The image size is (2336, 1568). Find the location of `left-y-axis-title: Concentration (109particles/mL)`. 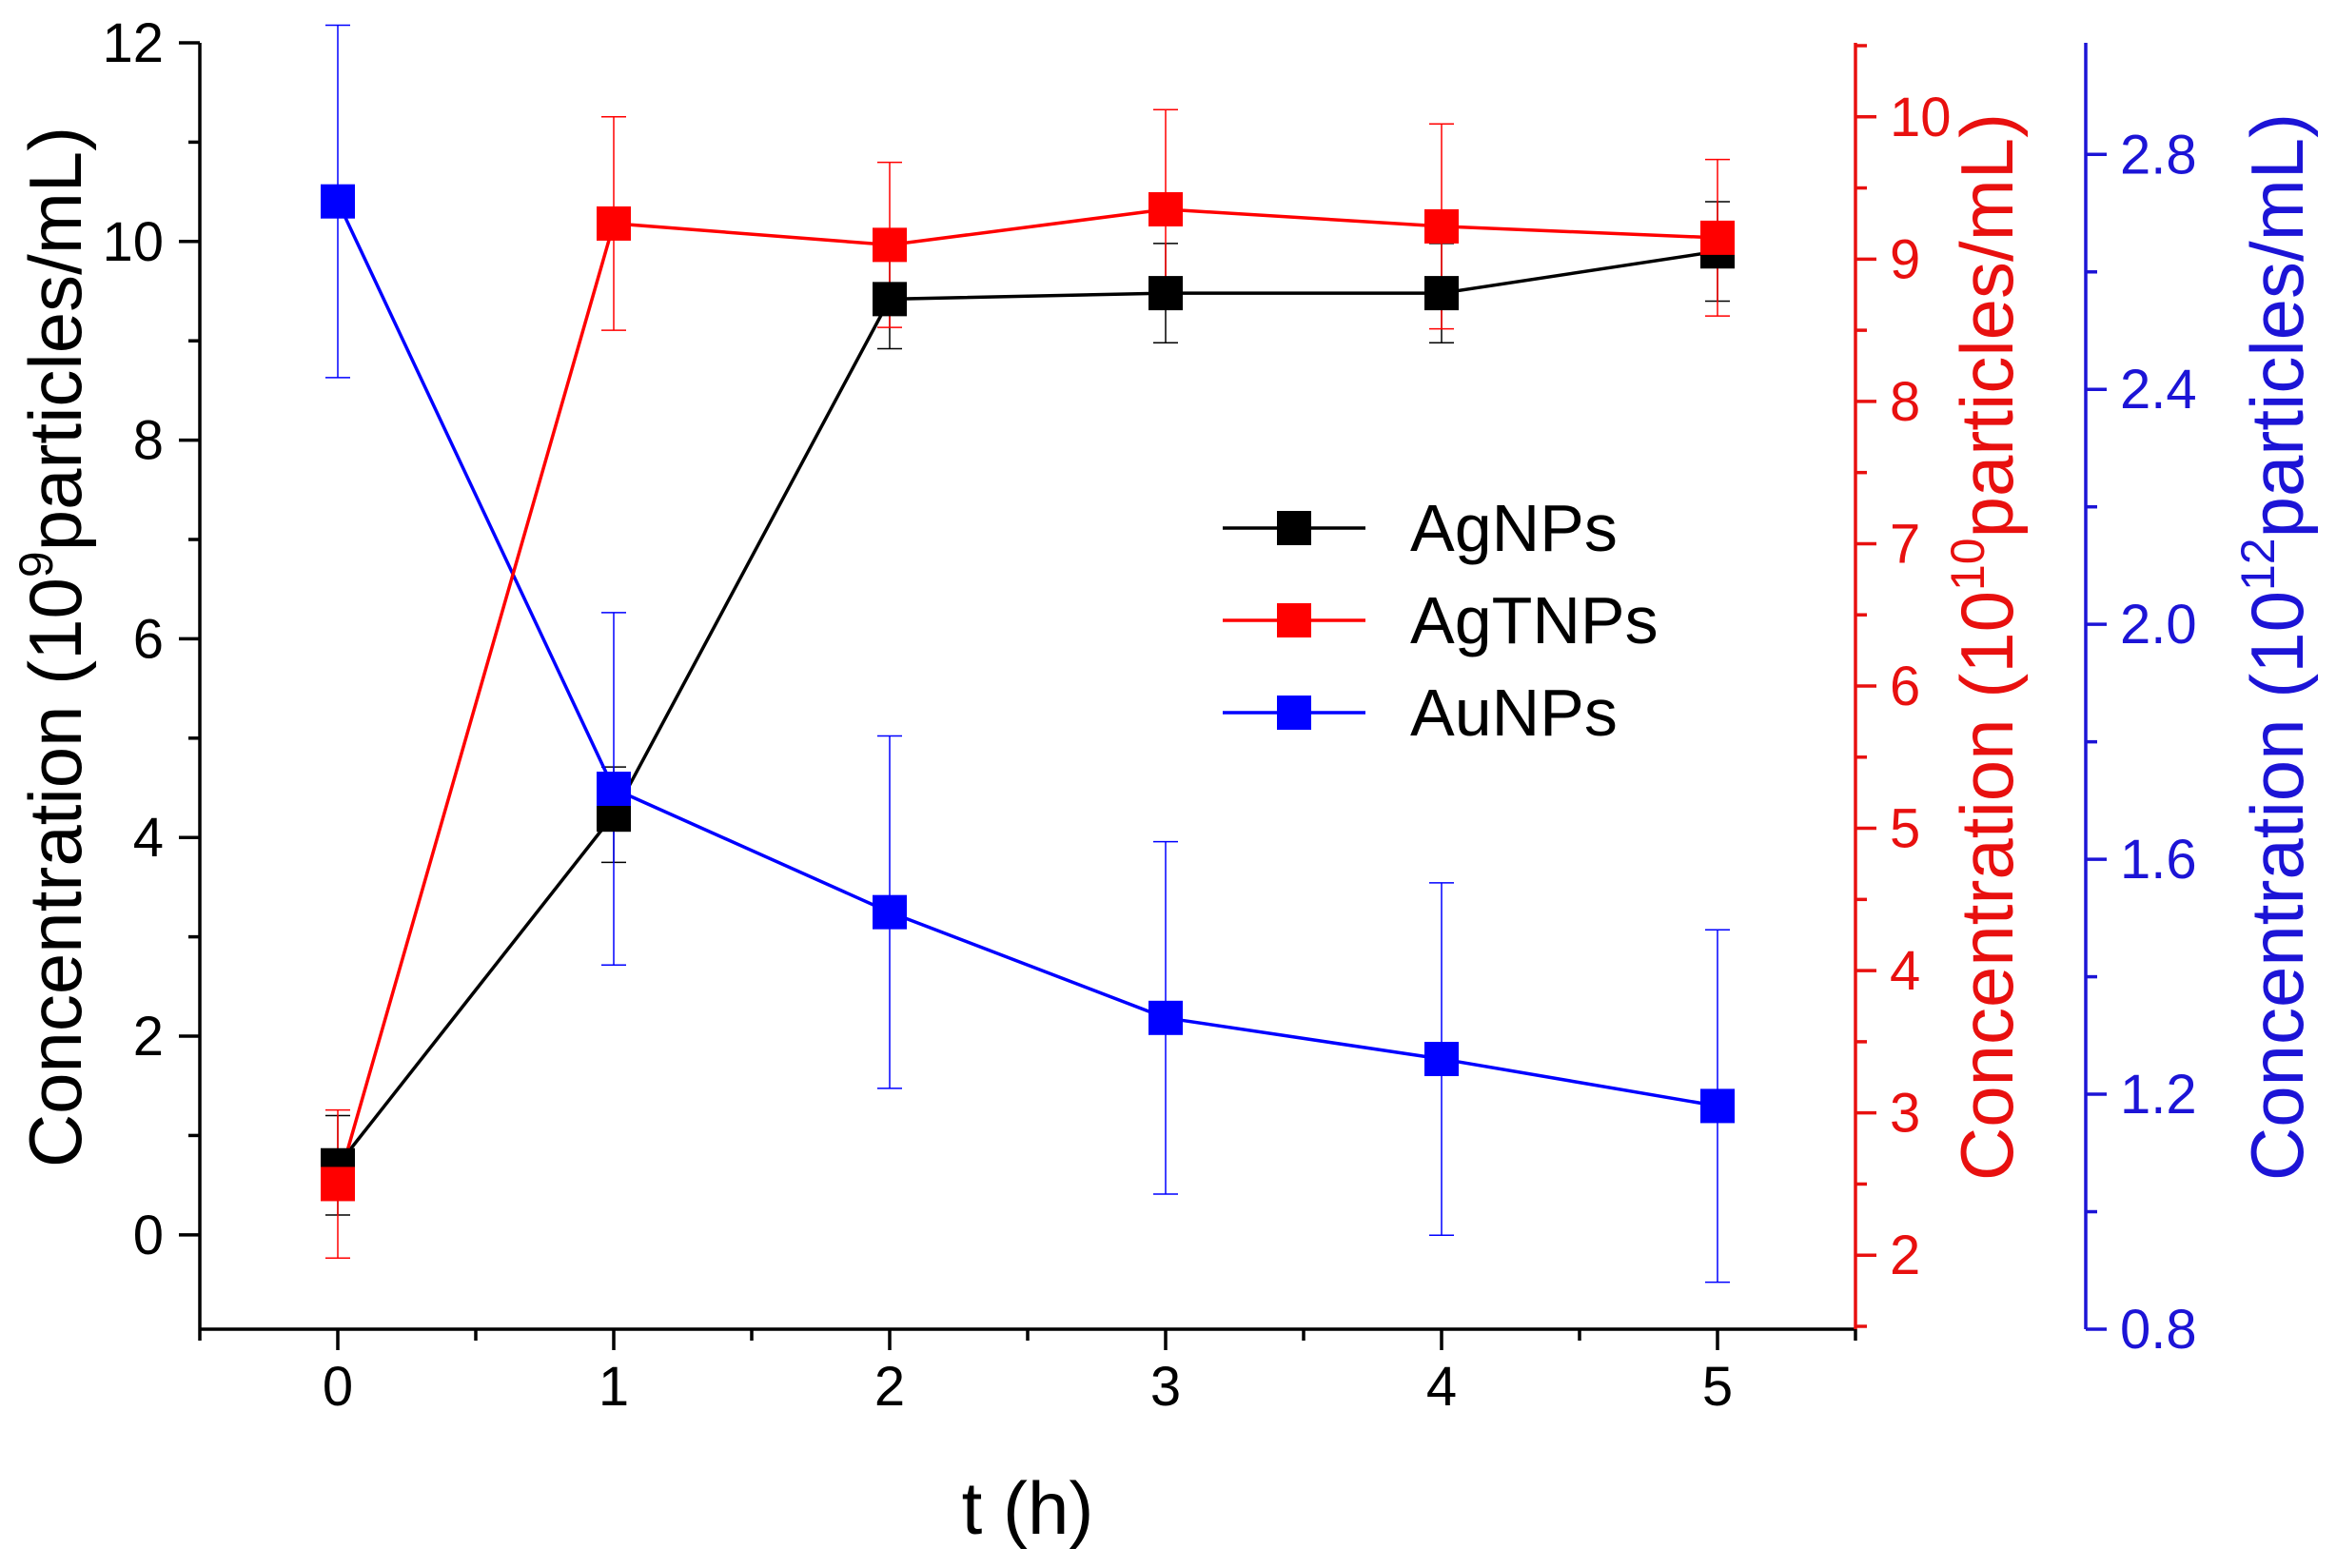

left-y-axis-title: Concentration (109particles/mL) is located at coordinates (53, 647).